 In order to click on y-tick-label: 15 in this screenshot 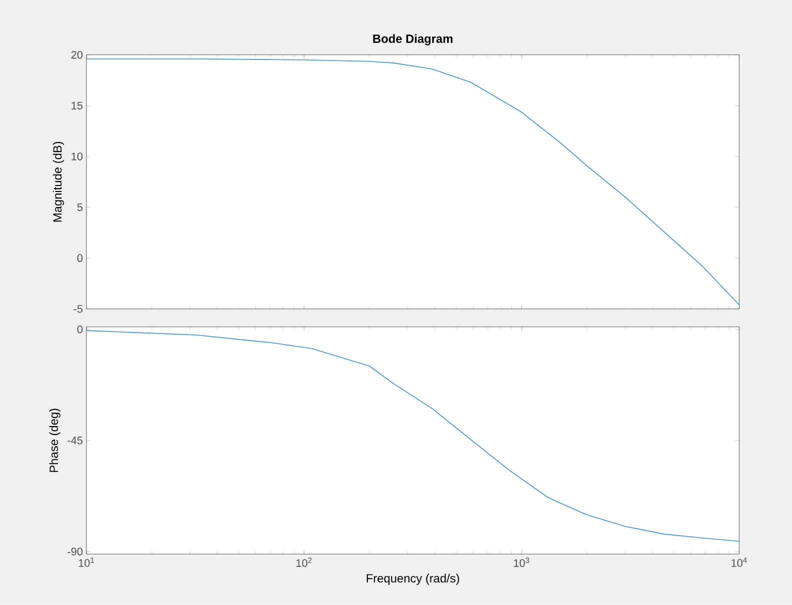, I will do `click(77, 106)`.